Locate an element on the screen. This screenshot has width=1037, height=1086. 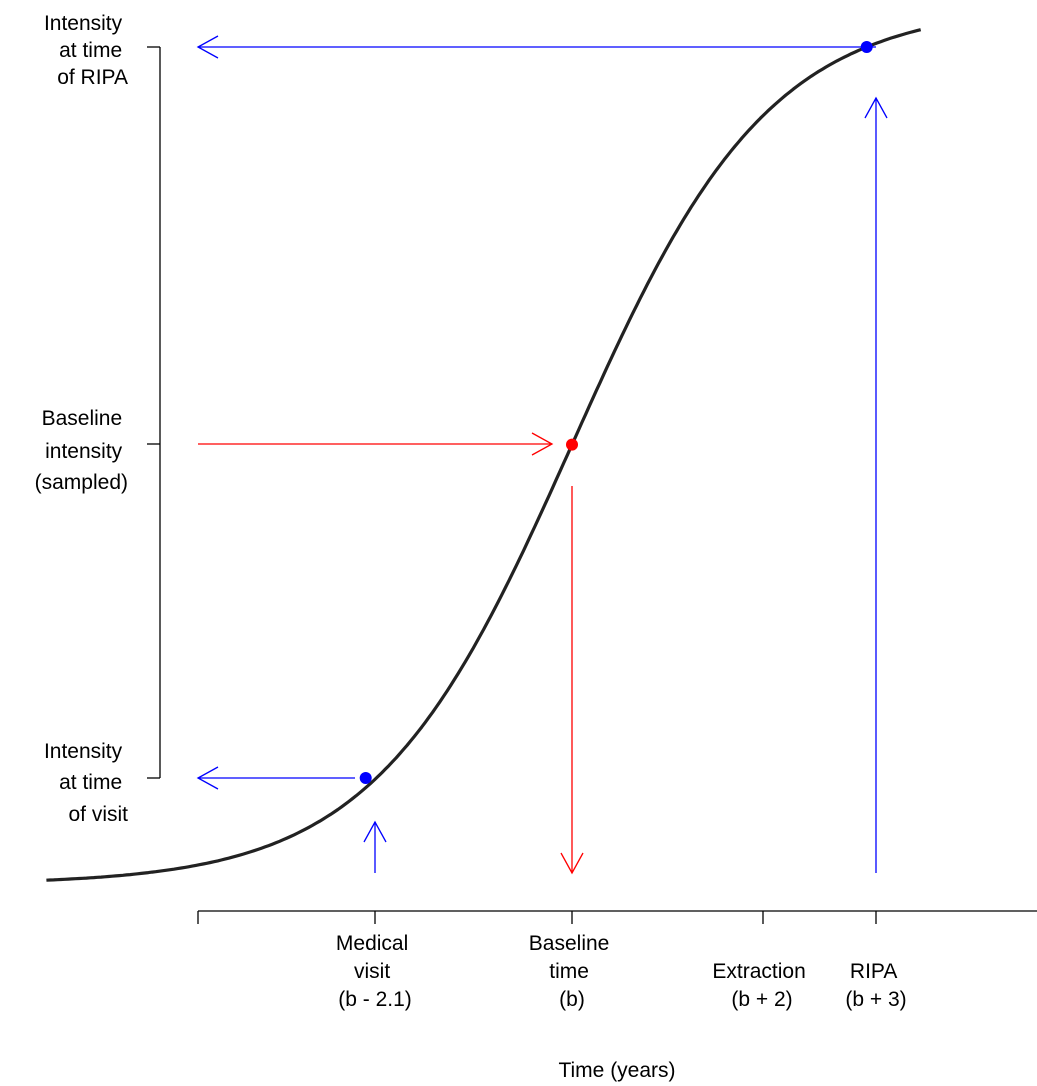
y-tick-label-visit: Intensity at time of visit is located at coordinates (86, 783).